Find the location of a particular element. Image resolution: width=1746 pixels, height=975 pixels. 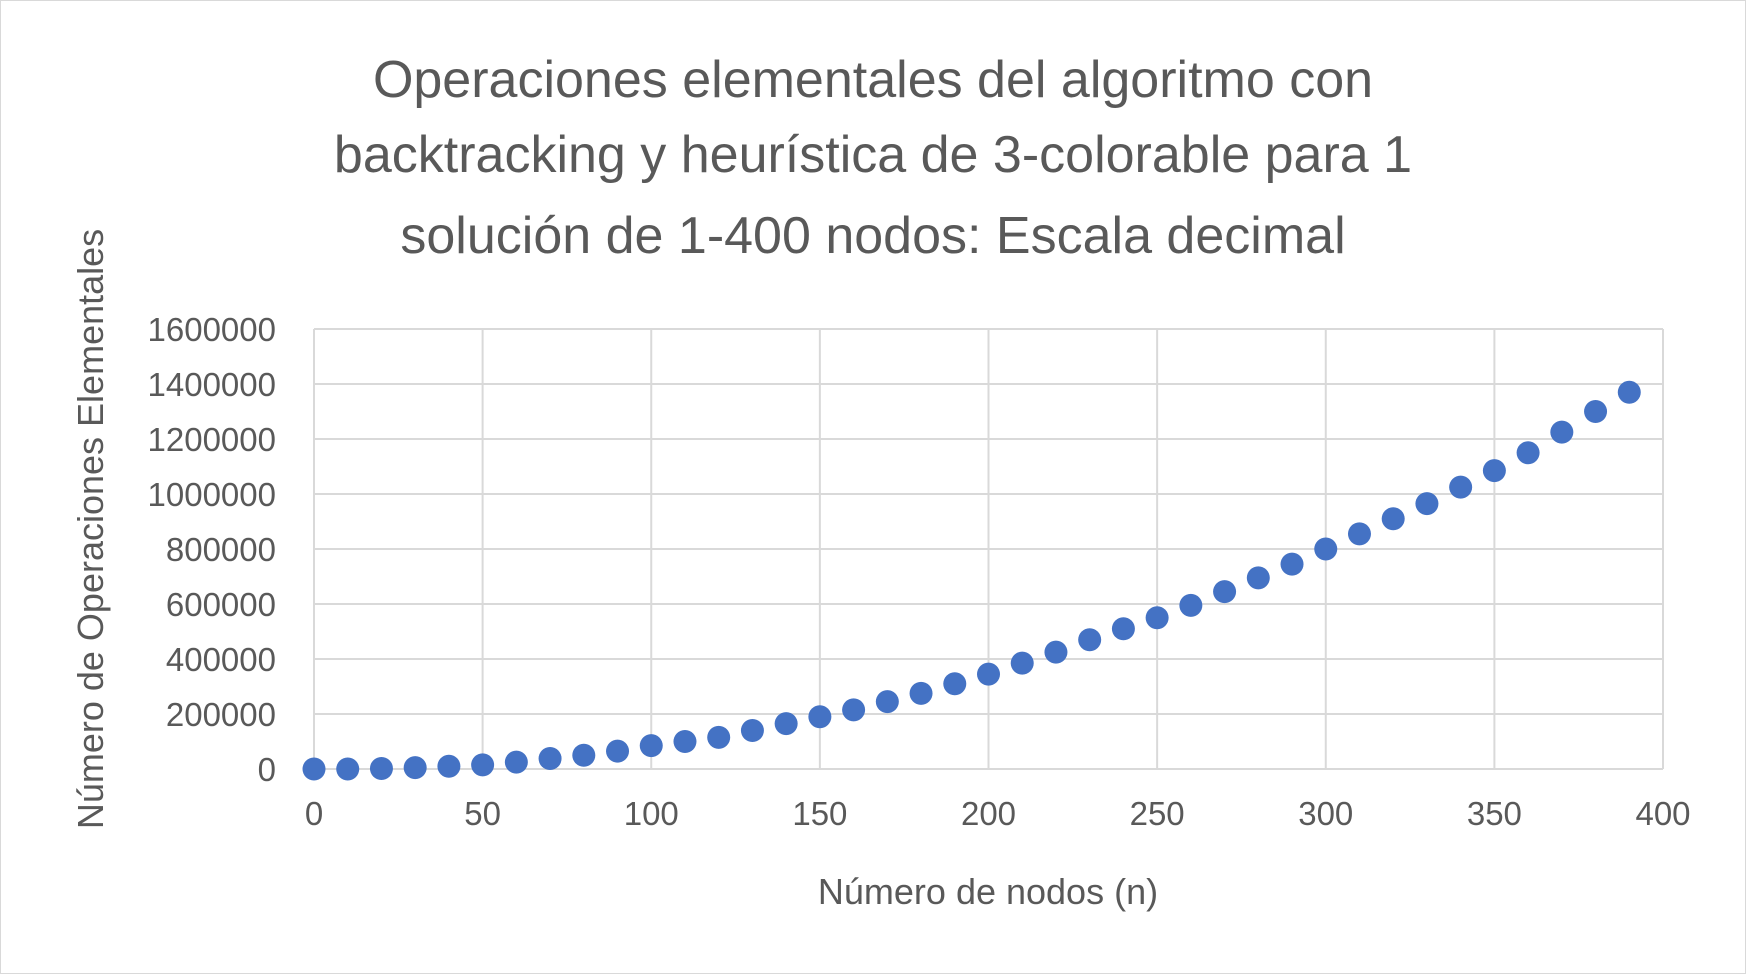

y-tick-label: 1000000 is located at coordinates (212, 494).